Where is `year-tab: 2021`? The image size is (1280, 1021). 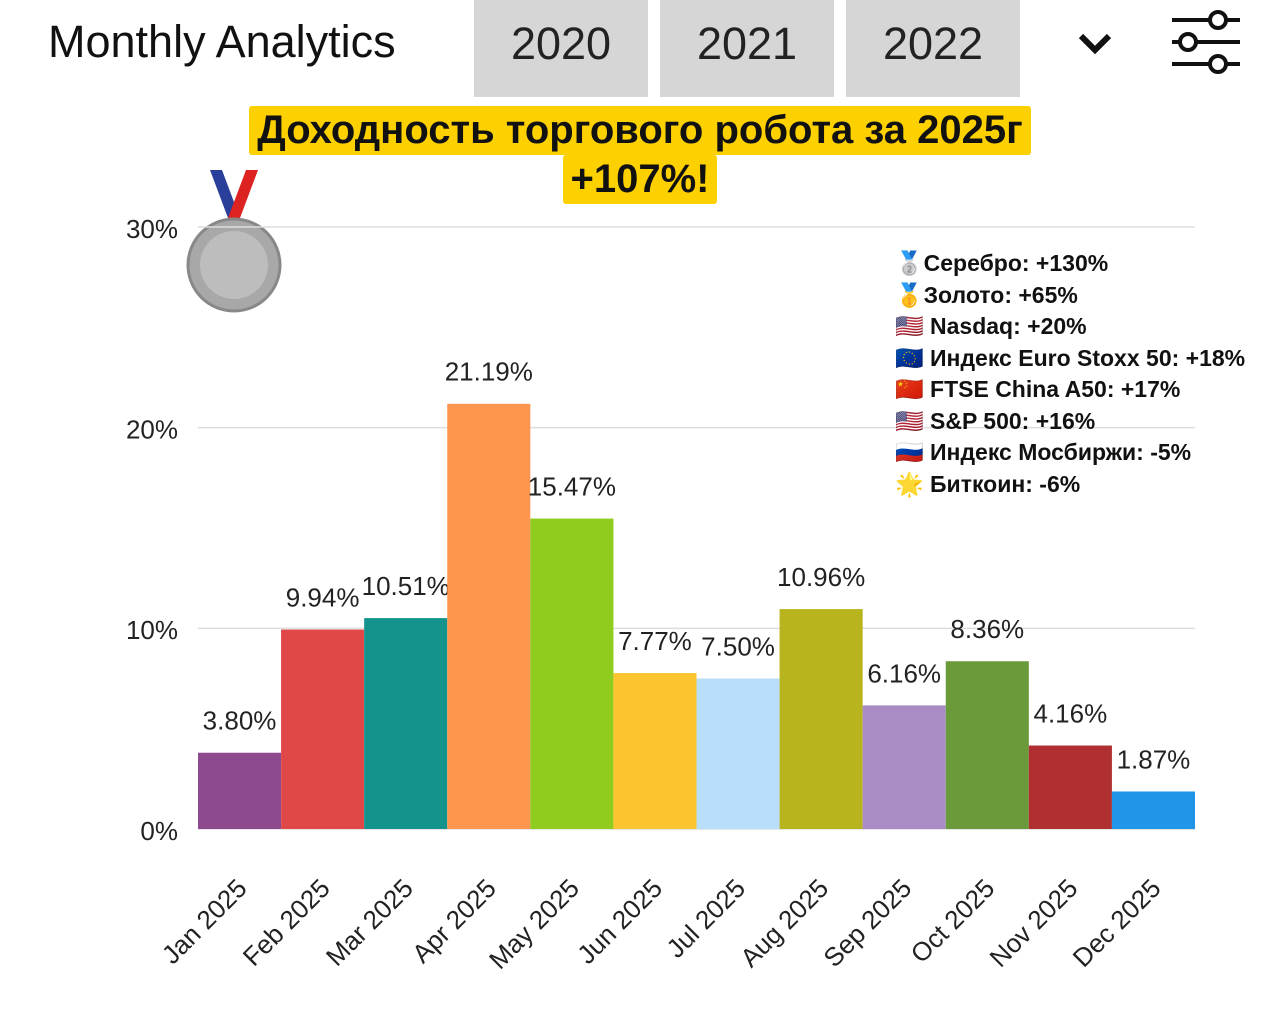 year-tab: 2021 is located at coordinates (747, 48).